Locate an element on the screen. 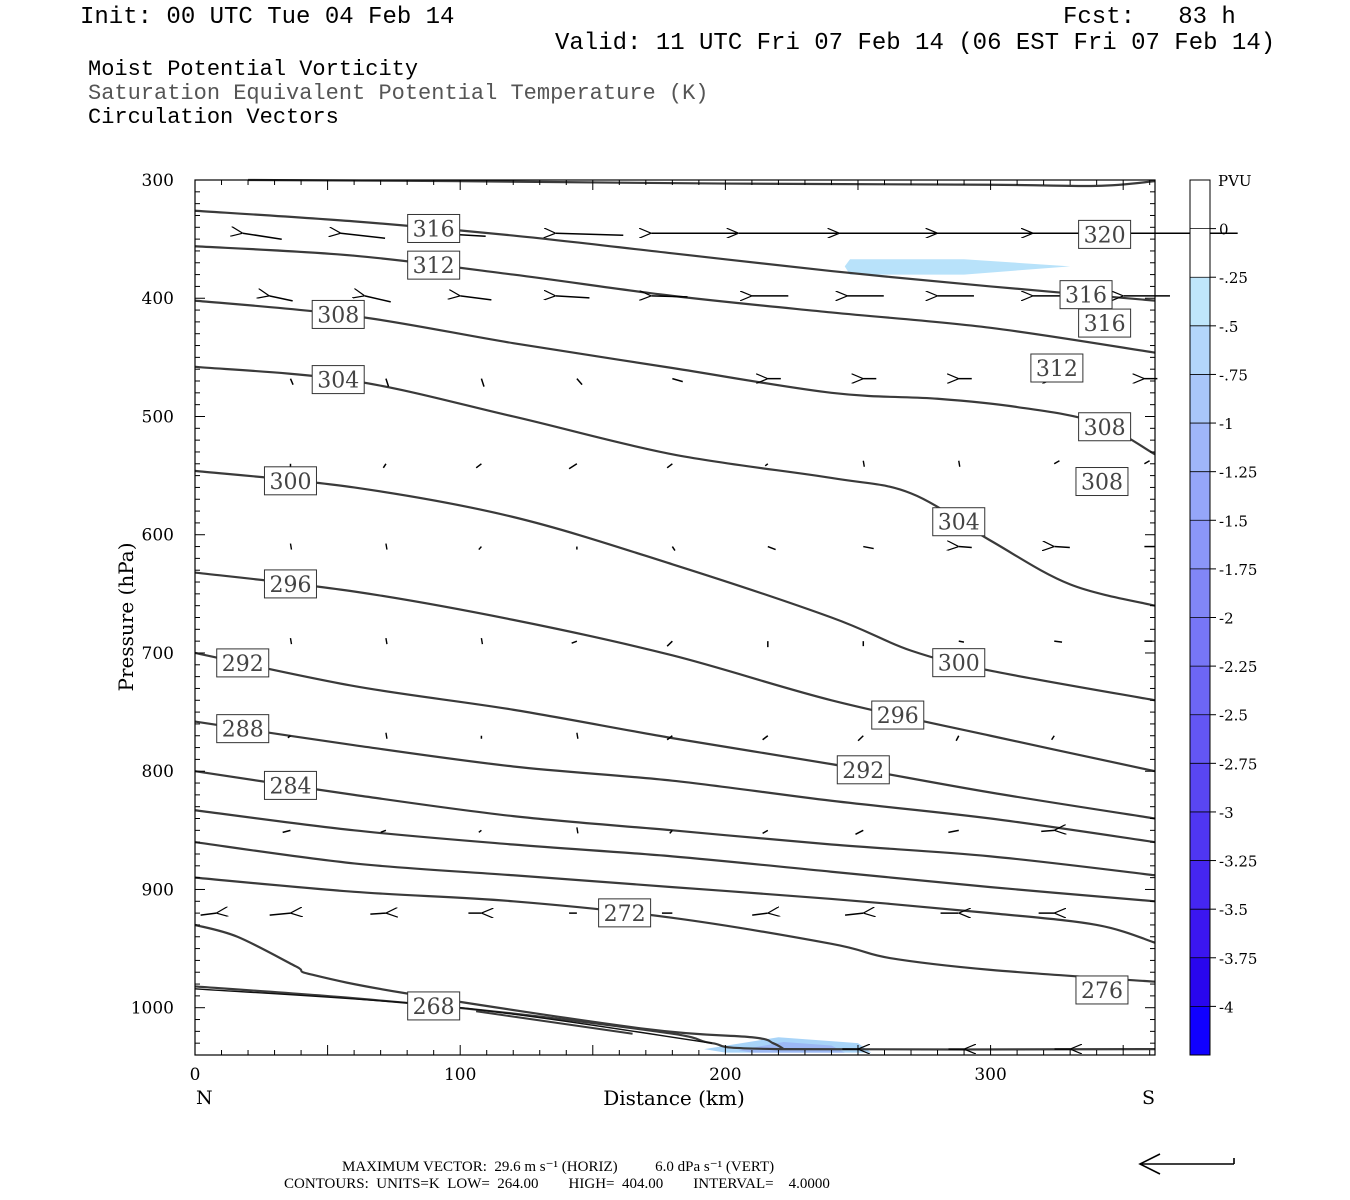 The height and width of the screenshot is (1200, 1350). colorbar-label: -1.5 is located at coordinates (1233, 521).